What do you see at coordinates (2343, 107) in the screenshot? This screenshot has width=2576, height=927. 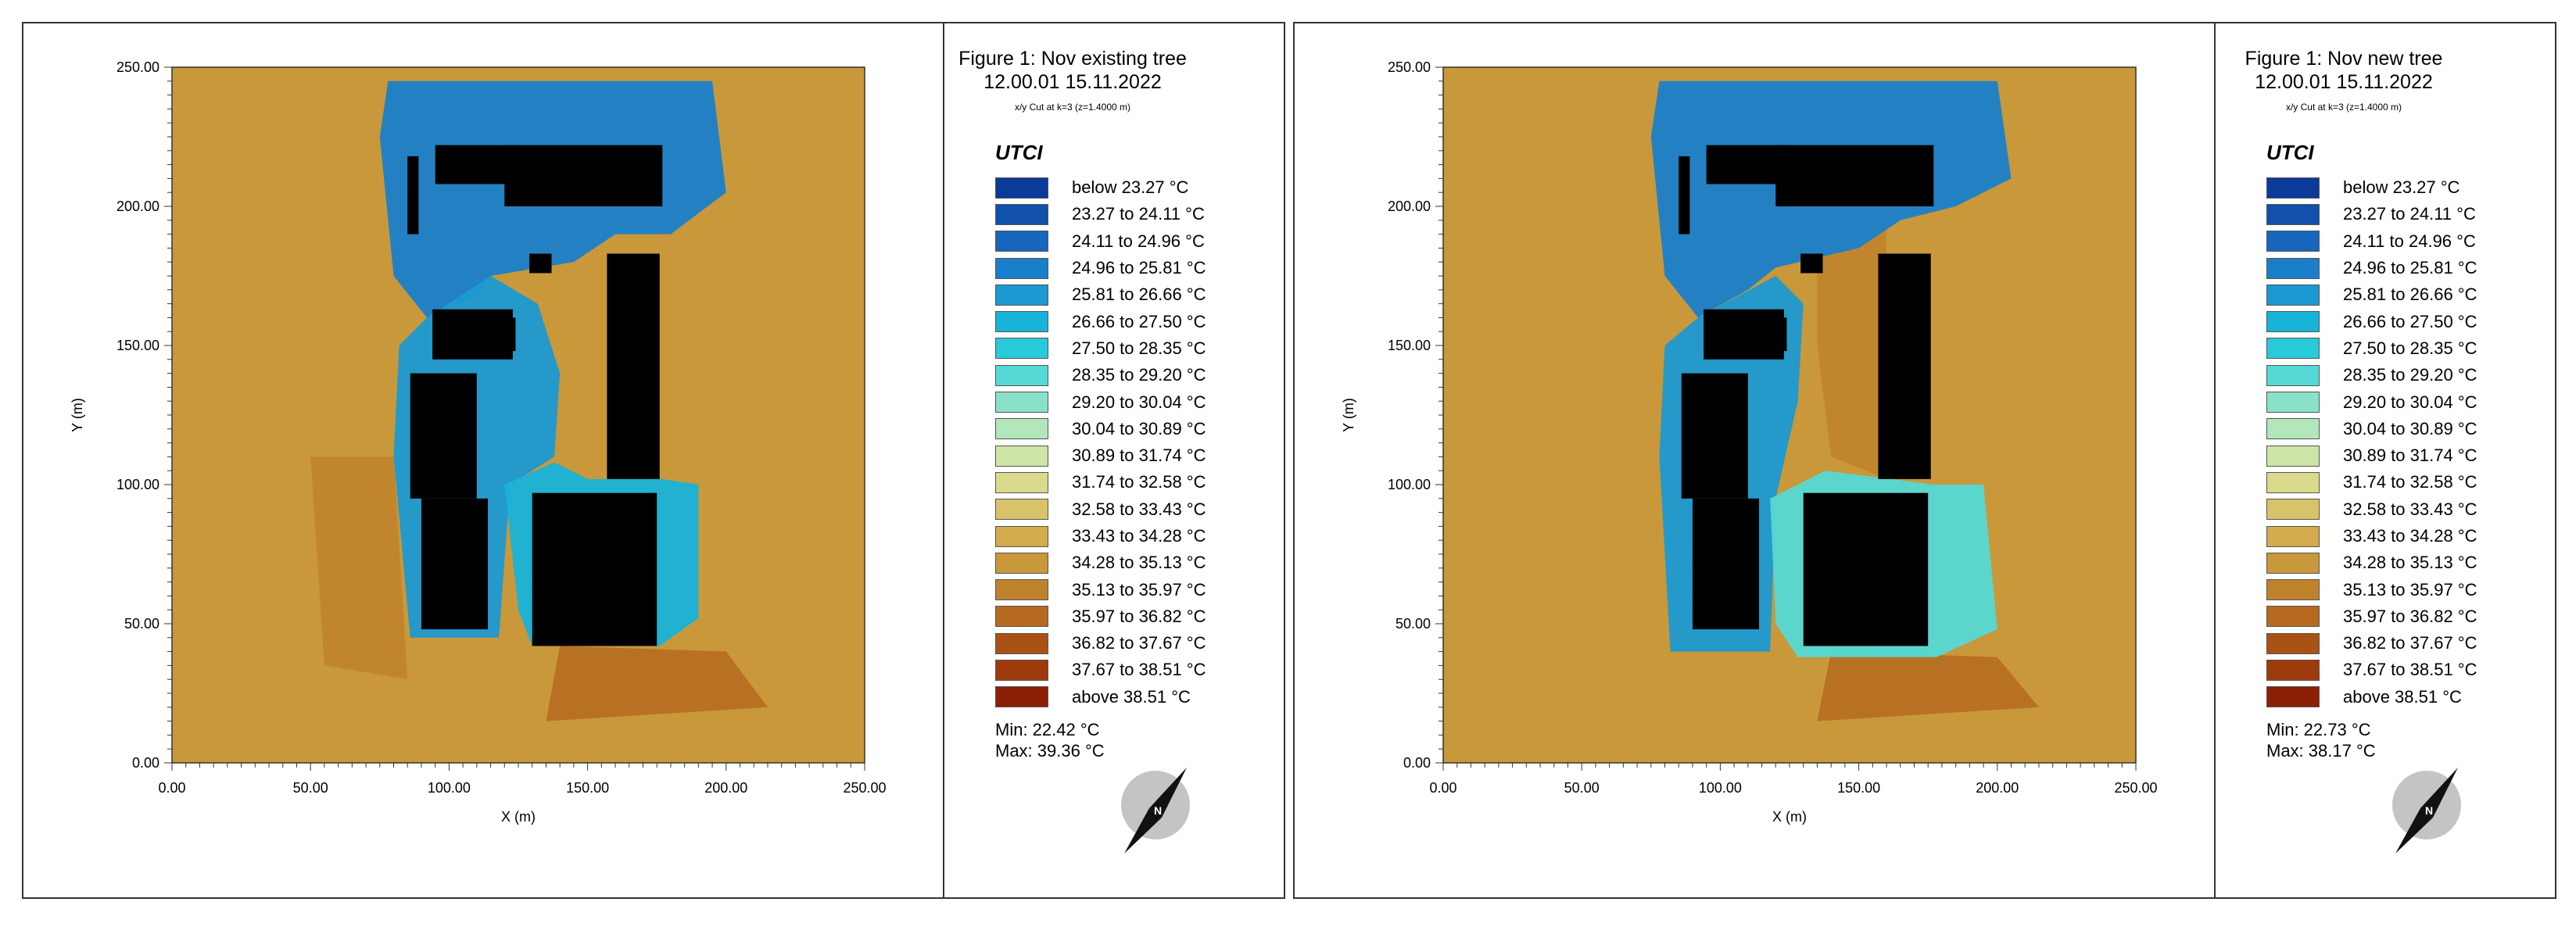 I see `figure-subtitle: x/y Cut at k=3 (z=1.4000 m)` at bounding box center [2343, 107].